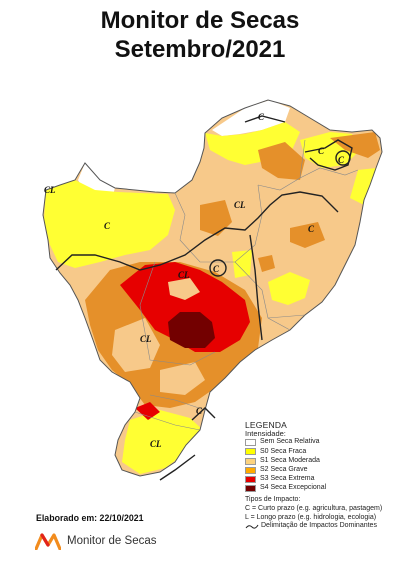  Describe the element at coordinates (200, 35) in the screenshot. I see `map-title: Monitor de Secas Setembro/2021` at that location.